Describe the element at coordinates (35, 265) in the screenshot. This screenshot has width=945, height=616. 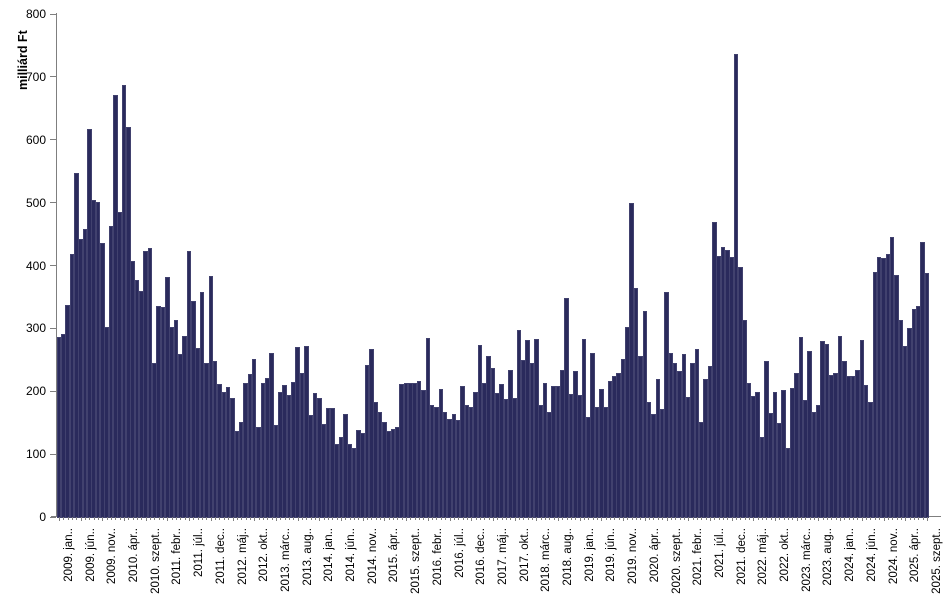
I see `y-tick-label: 400` at that location.